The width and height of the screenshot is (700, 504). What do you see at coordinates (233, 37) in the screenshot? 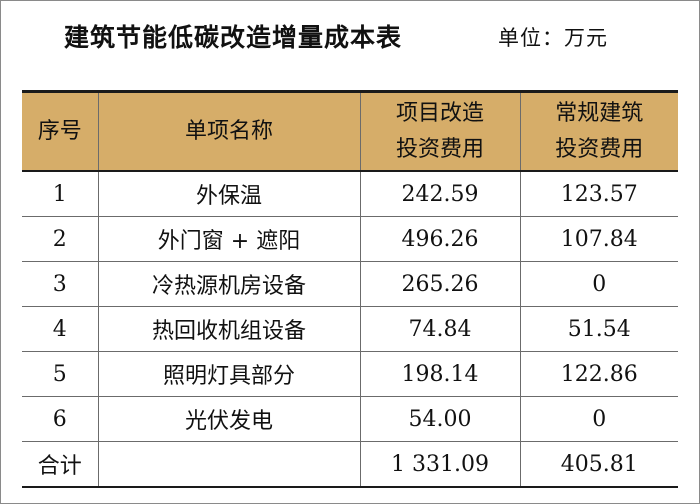
I see `table-title: 建筑节能低碳改造增量成本表` at bounding box center [233, 37].